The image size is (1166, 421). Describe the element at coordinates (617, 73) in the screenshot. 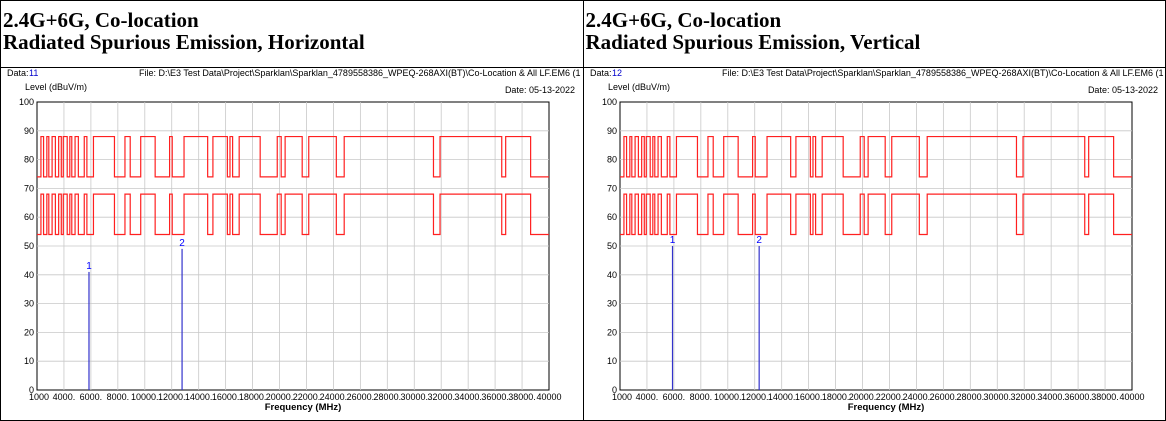

I see `data-number: 12` at that location.